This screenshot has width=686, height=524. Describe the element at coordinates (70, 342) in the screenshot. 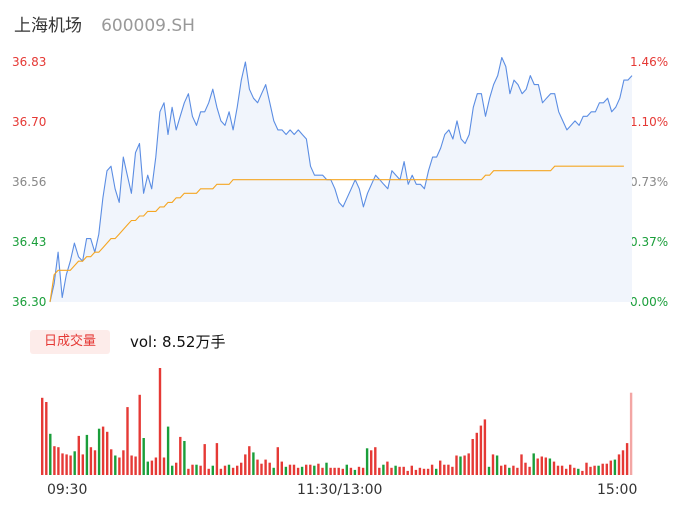

I see `daily-volume-tab: 日成交量` at that location.